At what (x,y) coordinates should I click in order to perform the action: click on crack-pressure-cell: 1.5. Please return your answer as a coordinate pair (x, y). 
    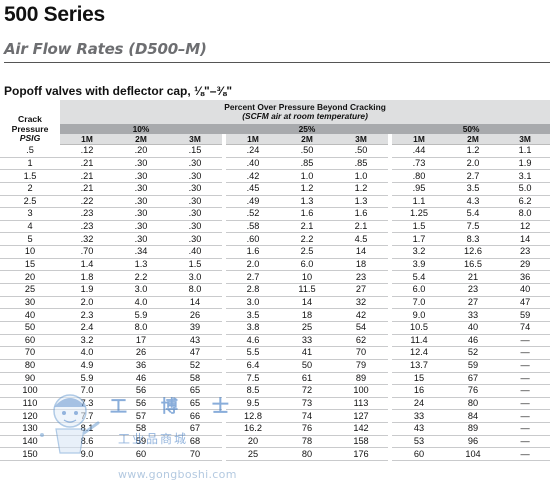
    Looking at the image, I should click on (30, 176).